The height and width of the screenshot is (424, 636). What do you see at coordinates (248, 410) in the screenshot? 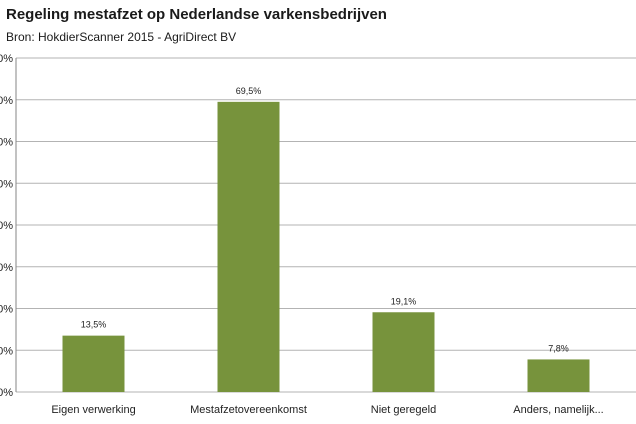
I see `x-category-label: Mestafzetovereenkomst` at bounding box center [248, 410].